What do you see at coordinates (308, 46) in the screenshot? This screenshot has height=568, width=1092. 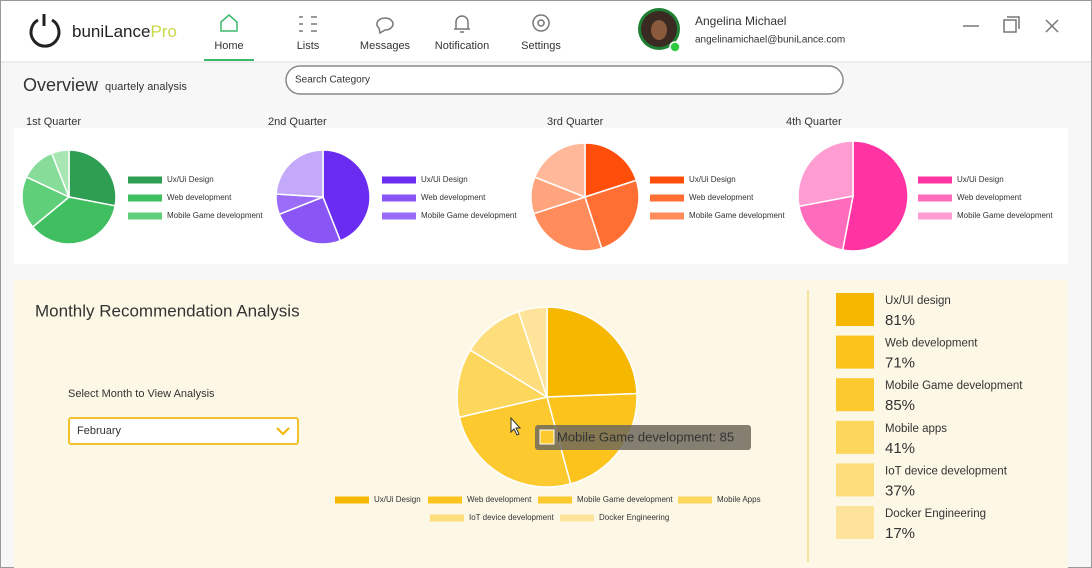 I see `nav-item: Lists` at bounding box center [308, 46].